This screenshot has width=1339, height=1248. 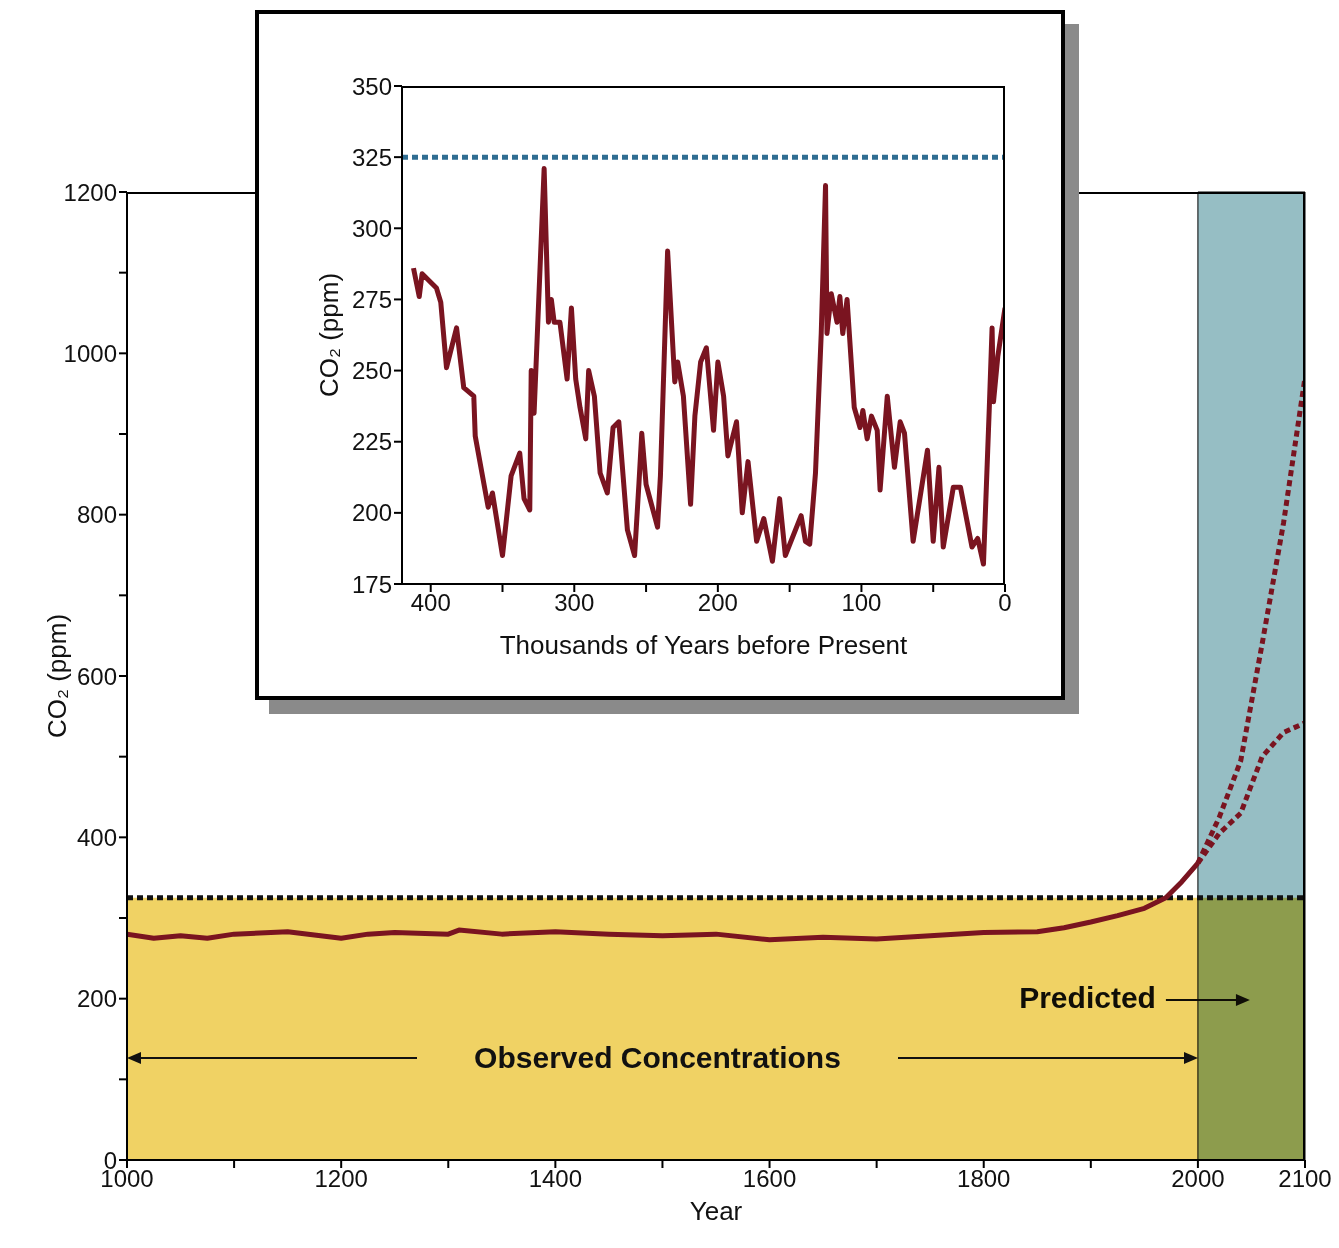 What do you see at coordinates (704, 645) in the screenshot?
I see `x-axis-title: Thousands of Years before Present` at bounding box center [704, 645].